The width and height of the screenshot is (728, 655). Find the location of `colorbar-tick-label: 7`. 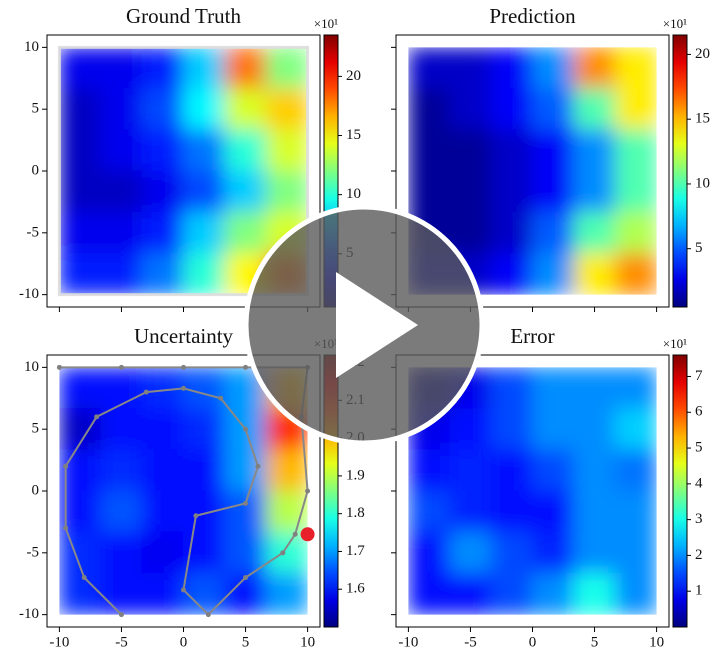

colorbar-tick-label: 7 is located at coordinates (699, 376).